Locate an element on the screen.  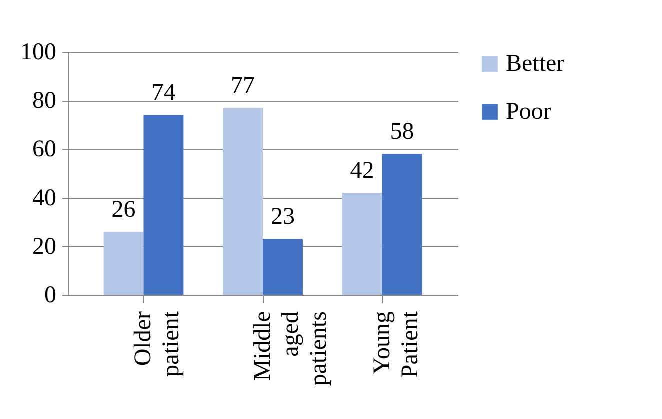
legend-label: Better is located at coordinates (535, 64).